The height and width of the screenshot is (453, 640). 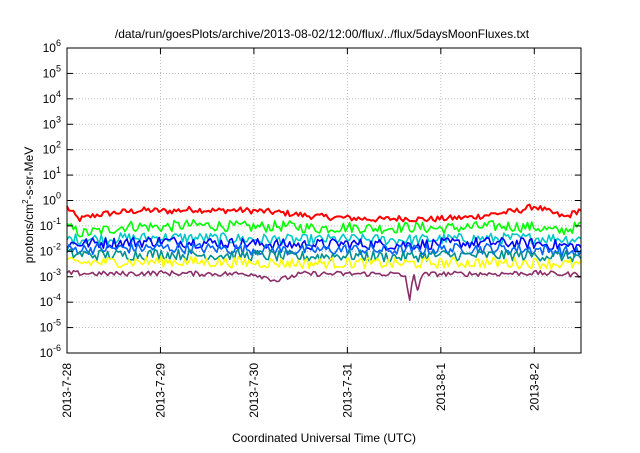 I want to click on y-tick-label: 10⁻², so click(x=50, y=249).